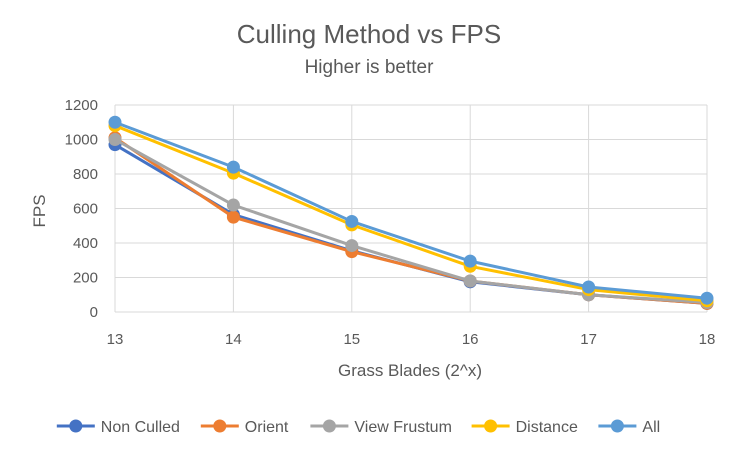 This screenshot has height=454, width=739. Describe the element at coordinates (244, 427) in the screenshot. I see `legend-item-orient: Orient` at that location.